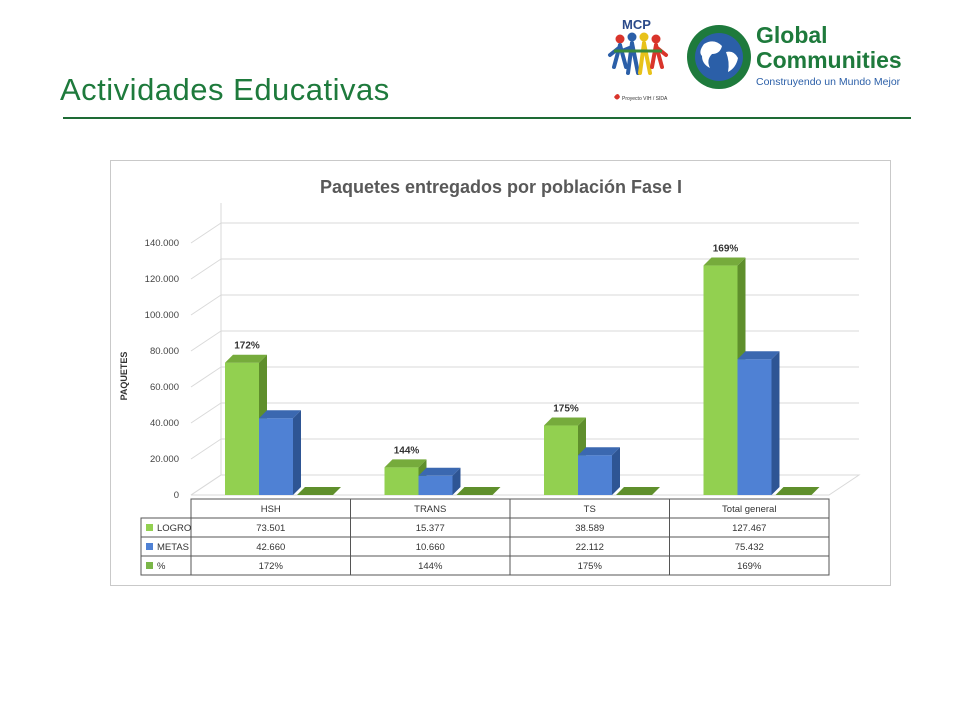 Image resolution: width=960 pixels, height=720 pixels. I want to click on table-value-cell: 42.660, so click(270, 547).